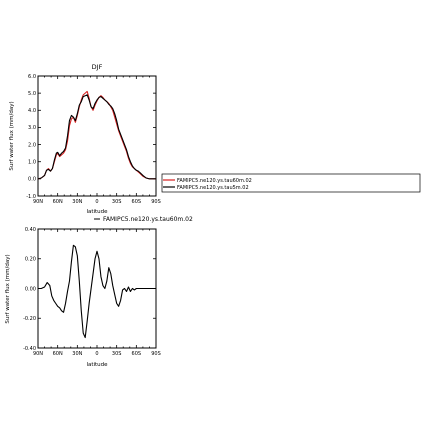 The height and width of the screenshot is (432, 431). I want to click on bottom-y-axis-label: Surf water flux (mm/day), so click(8, 288).